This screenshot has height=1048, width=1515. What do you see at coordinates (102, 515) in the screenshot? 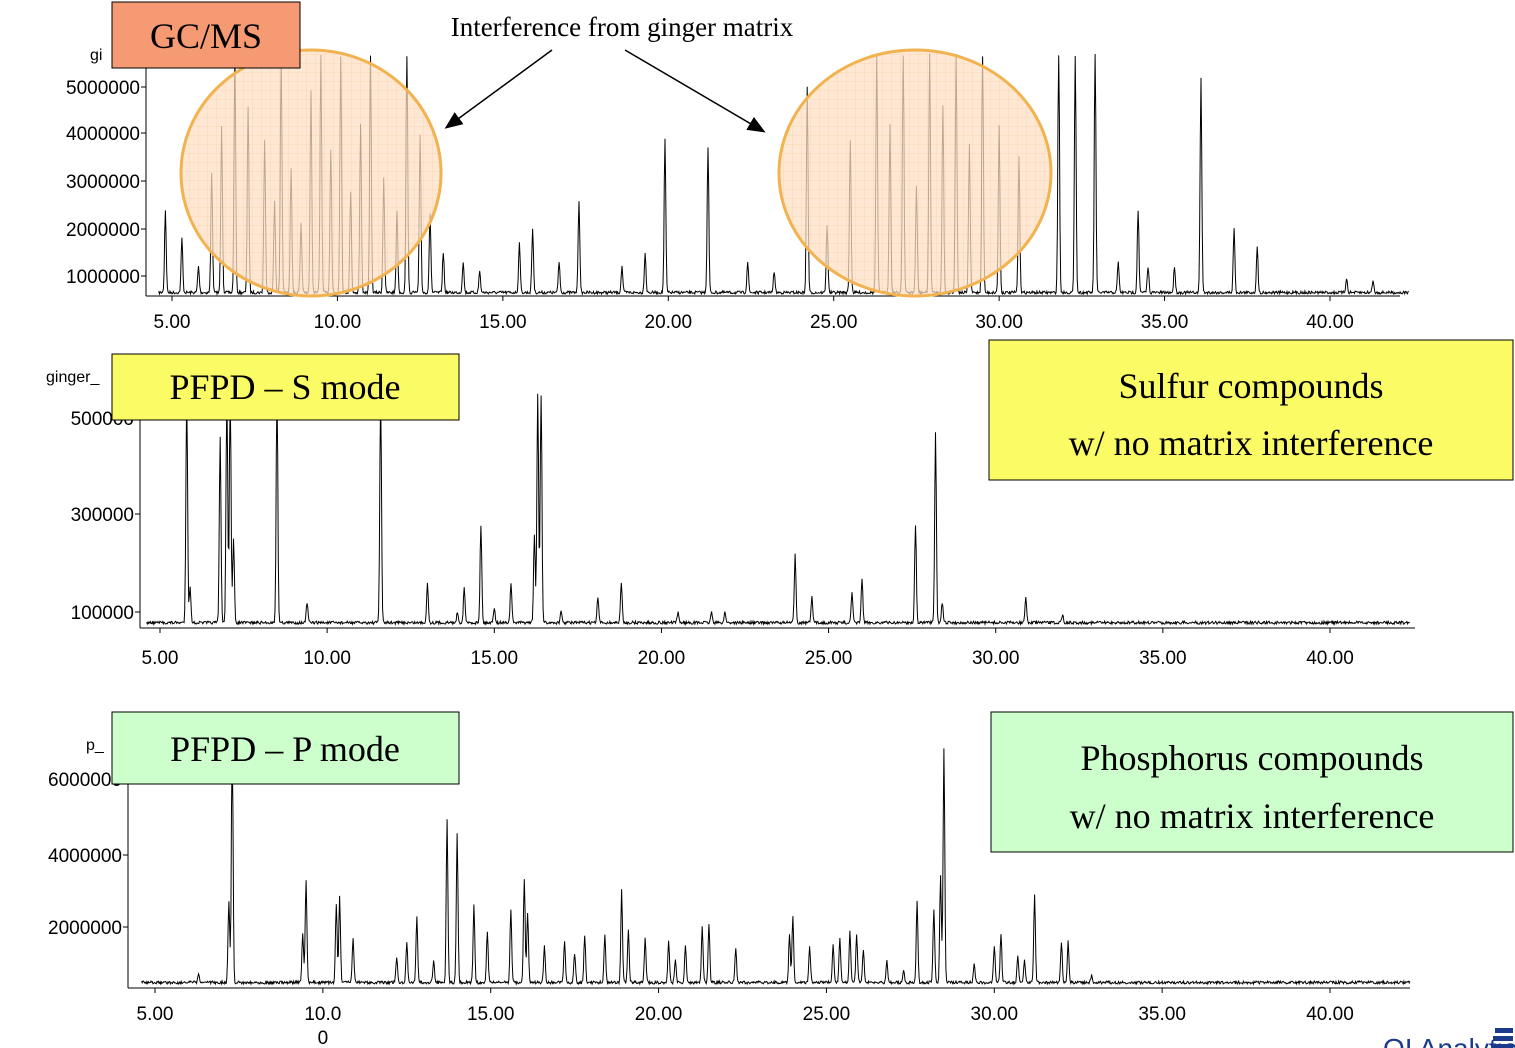
I see `y-tick-label: 300000` at bounding box center [102, 515].